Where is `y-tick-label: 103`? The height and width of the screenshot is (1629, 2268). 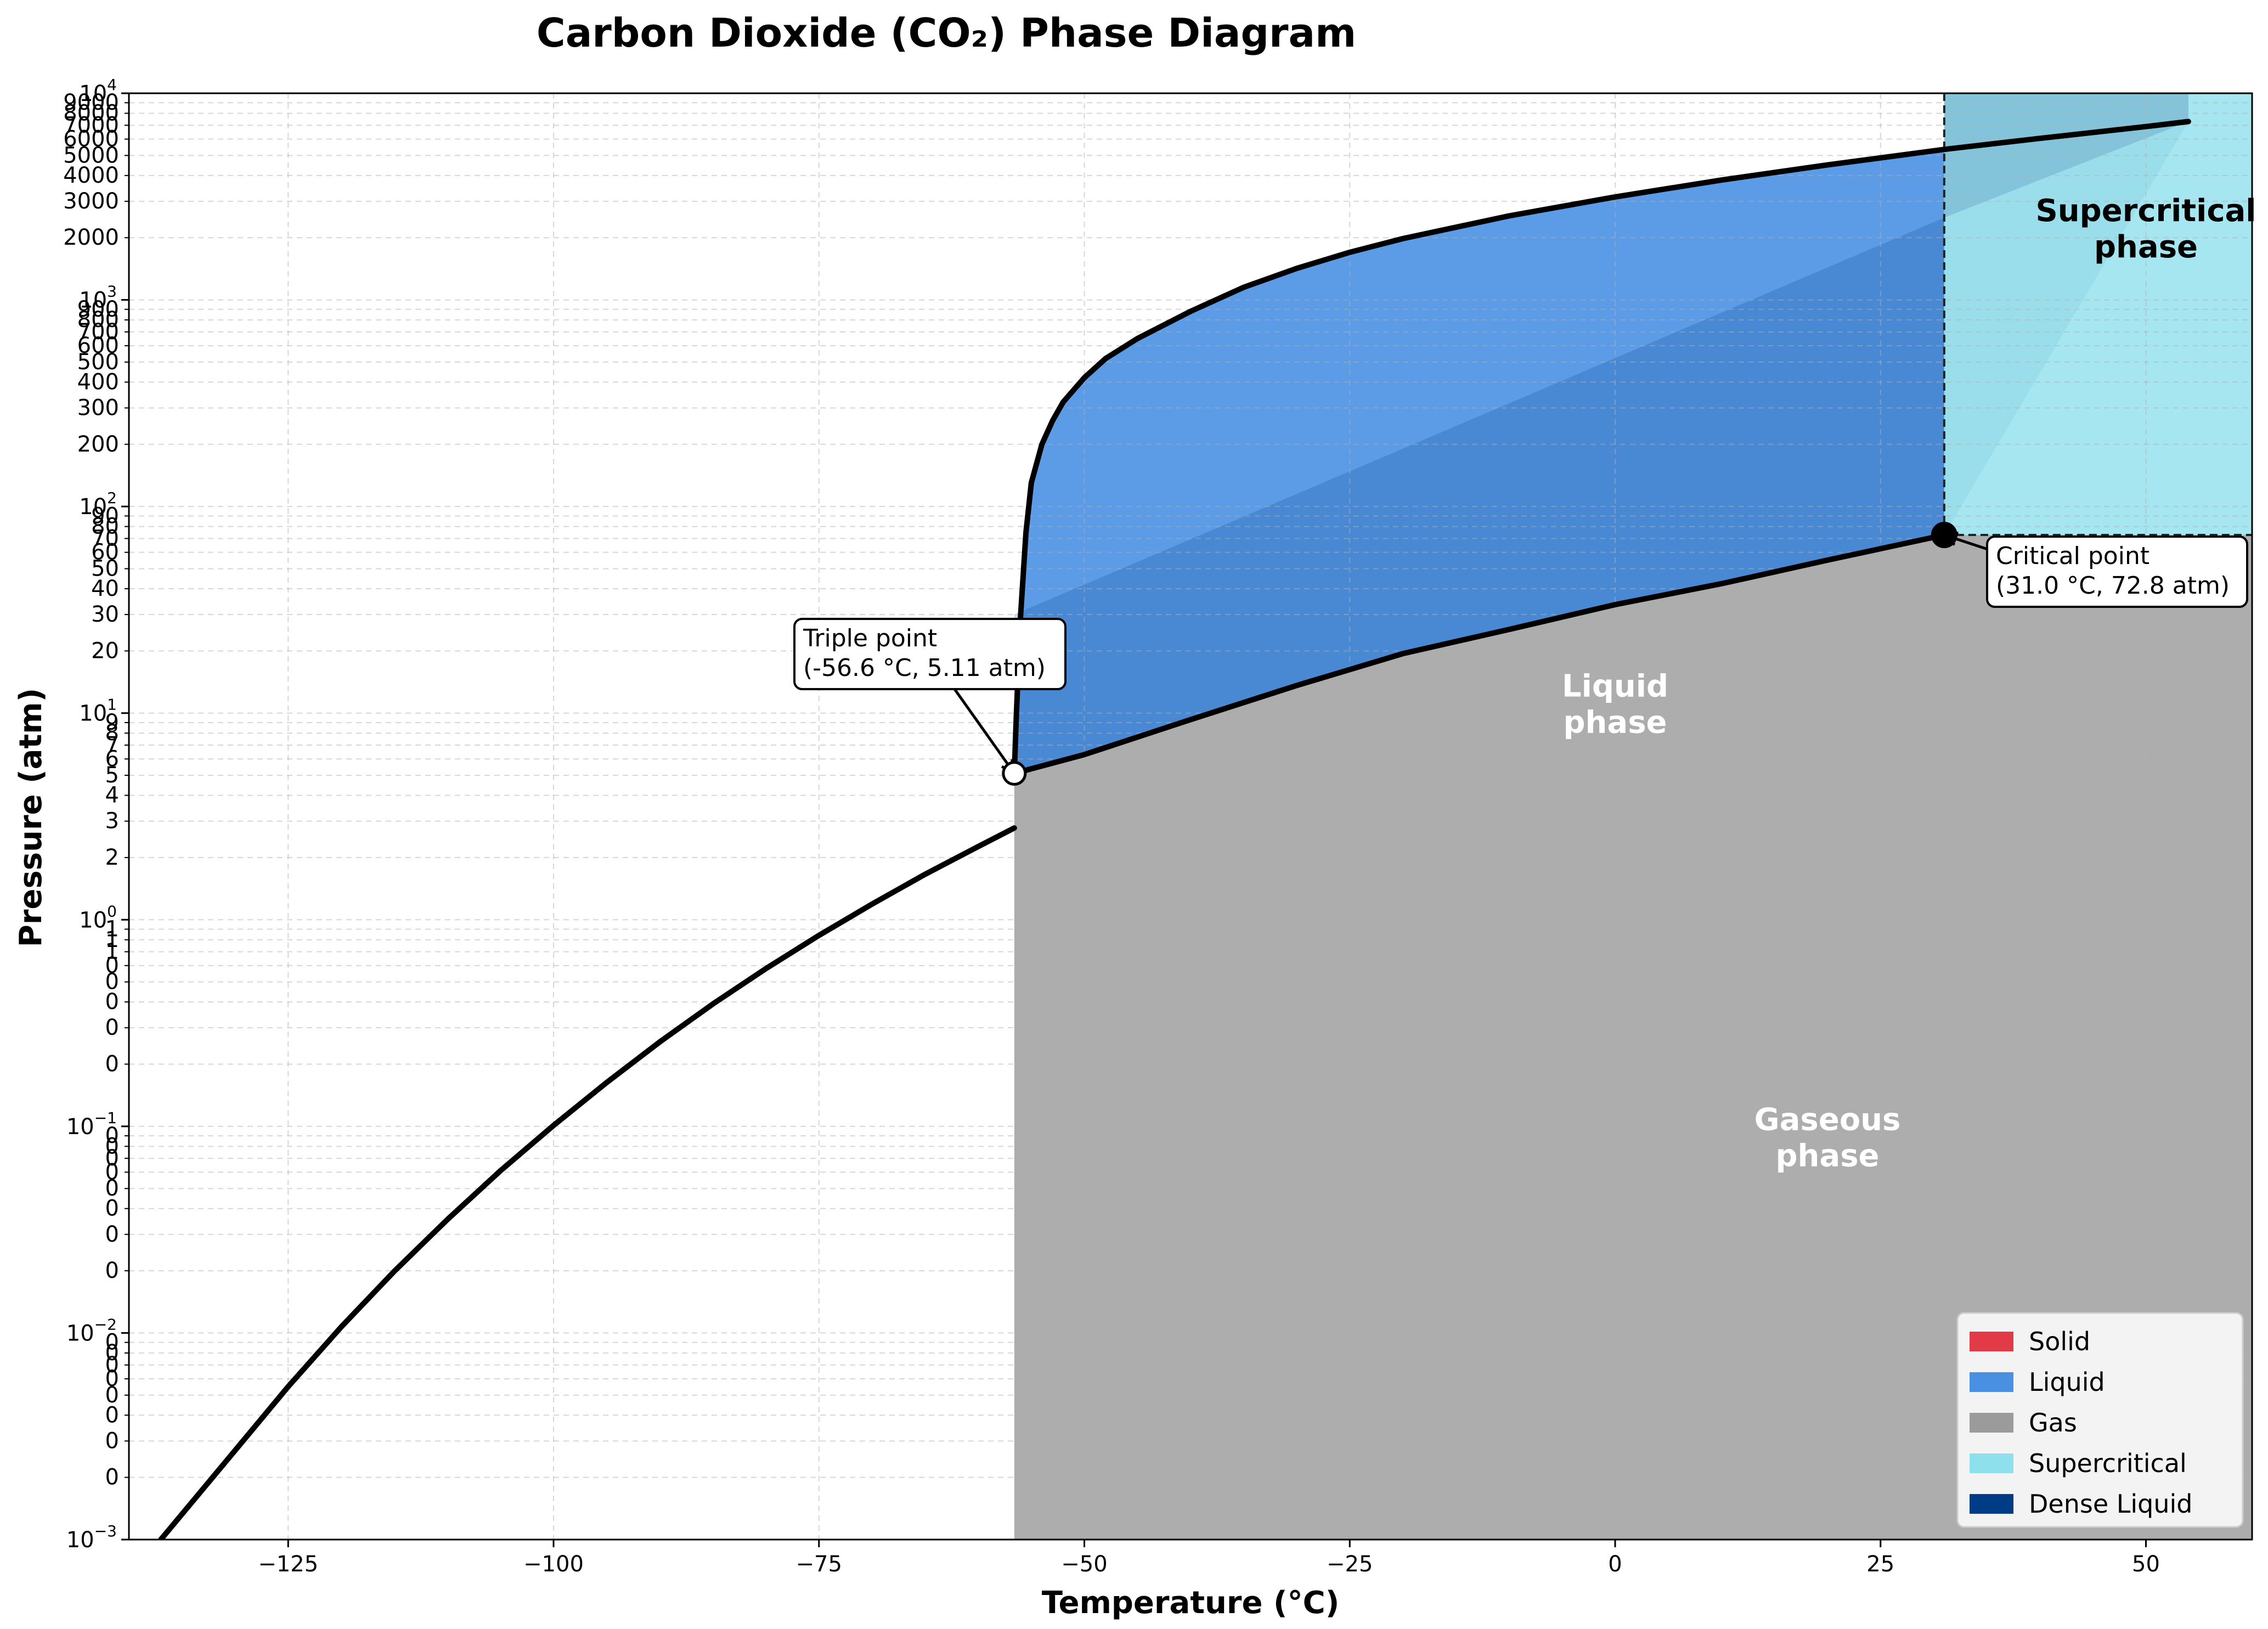 y-tick-label: 103 is located at coordinates (98, 298).